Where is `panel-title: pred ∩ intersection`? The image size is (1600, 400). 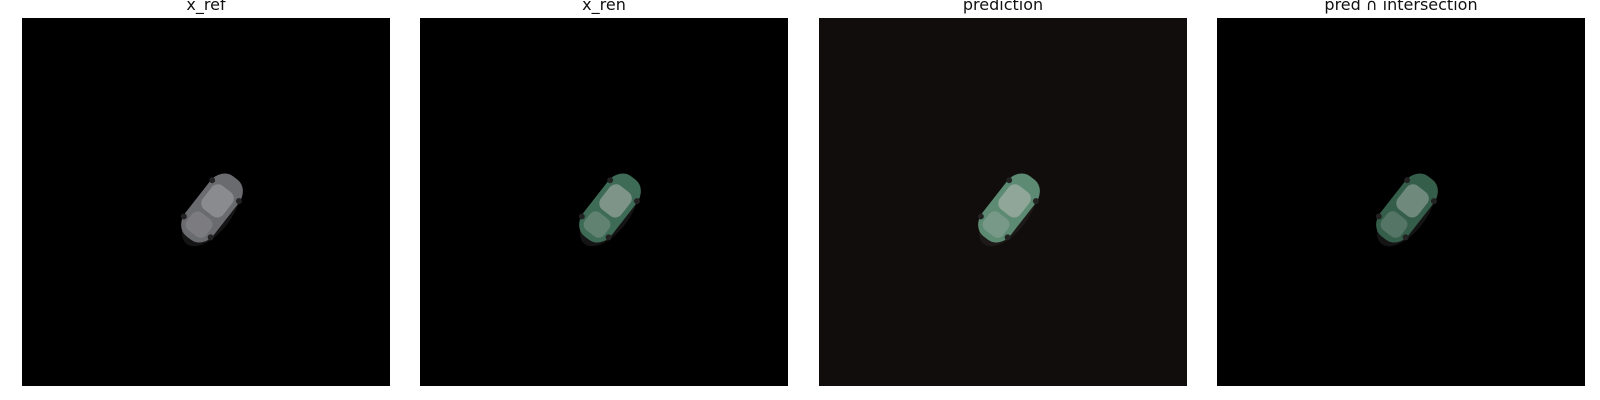 panel-title: pred ∩ intersection is located at coordinates (1401, 7).